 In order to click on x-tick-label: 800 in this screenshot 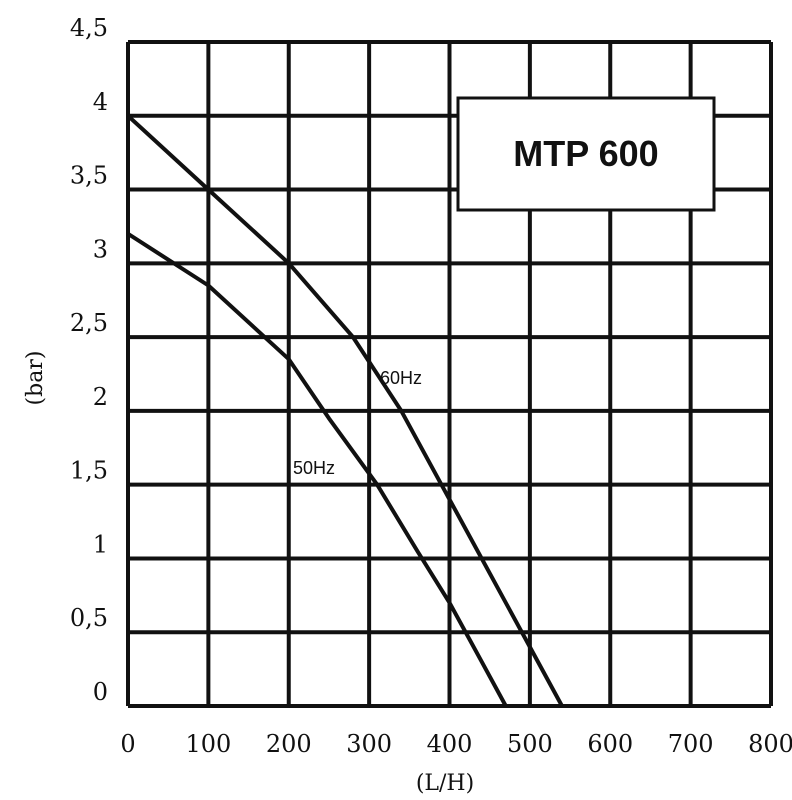, I will do `click(770, 744)`.